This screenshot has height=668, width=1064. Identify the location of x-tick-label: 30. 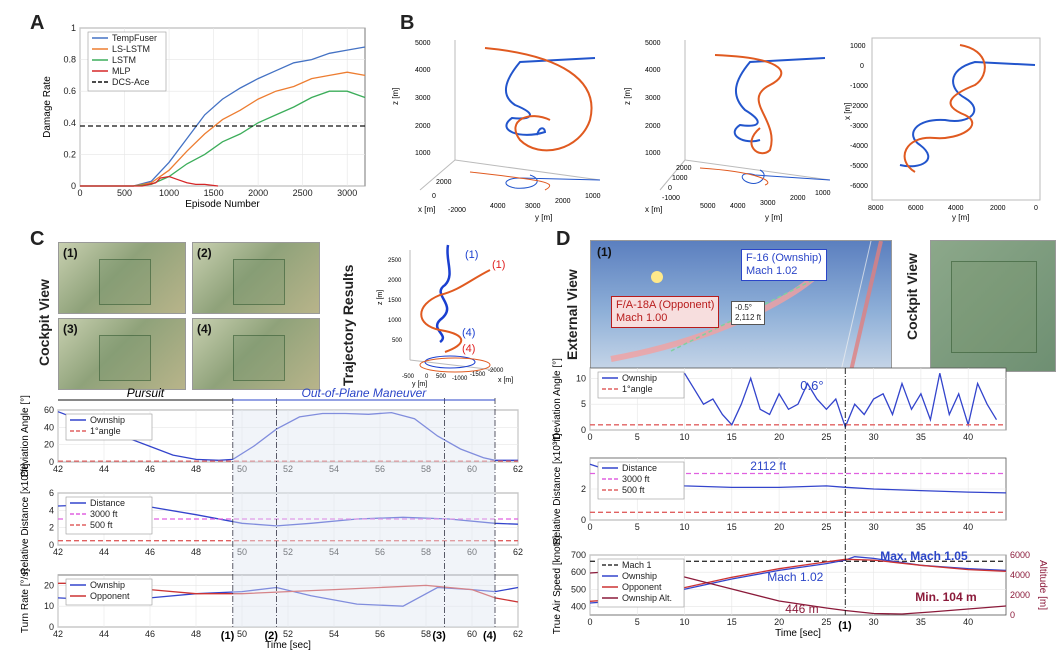
(874, 437).